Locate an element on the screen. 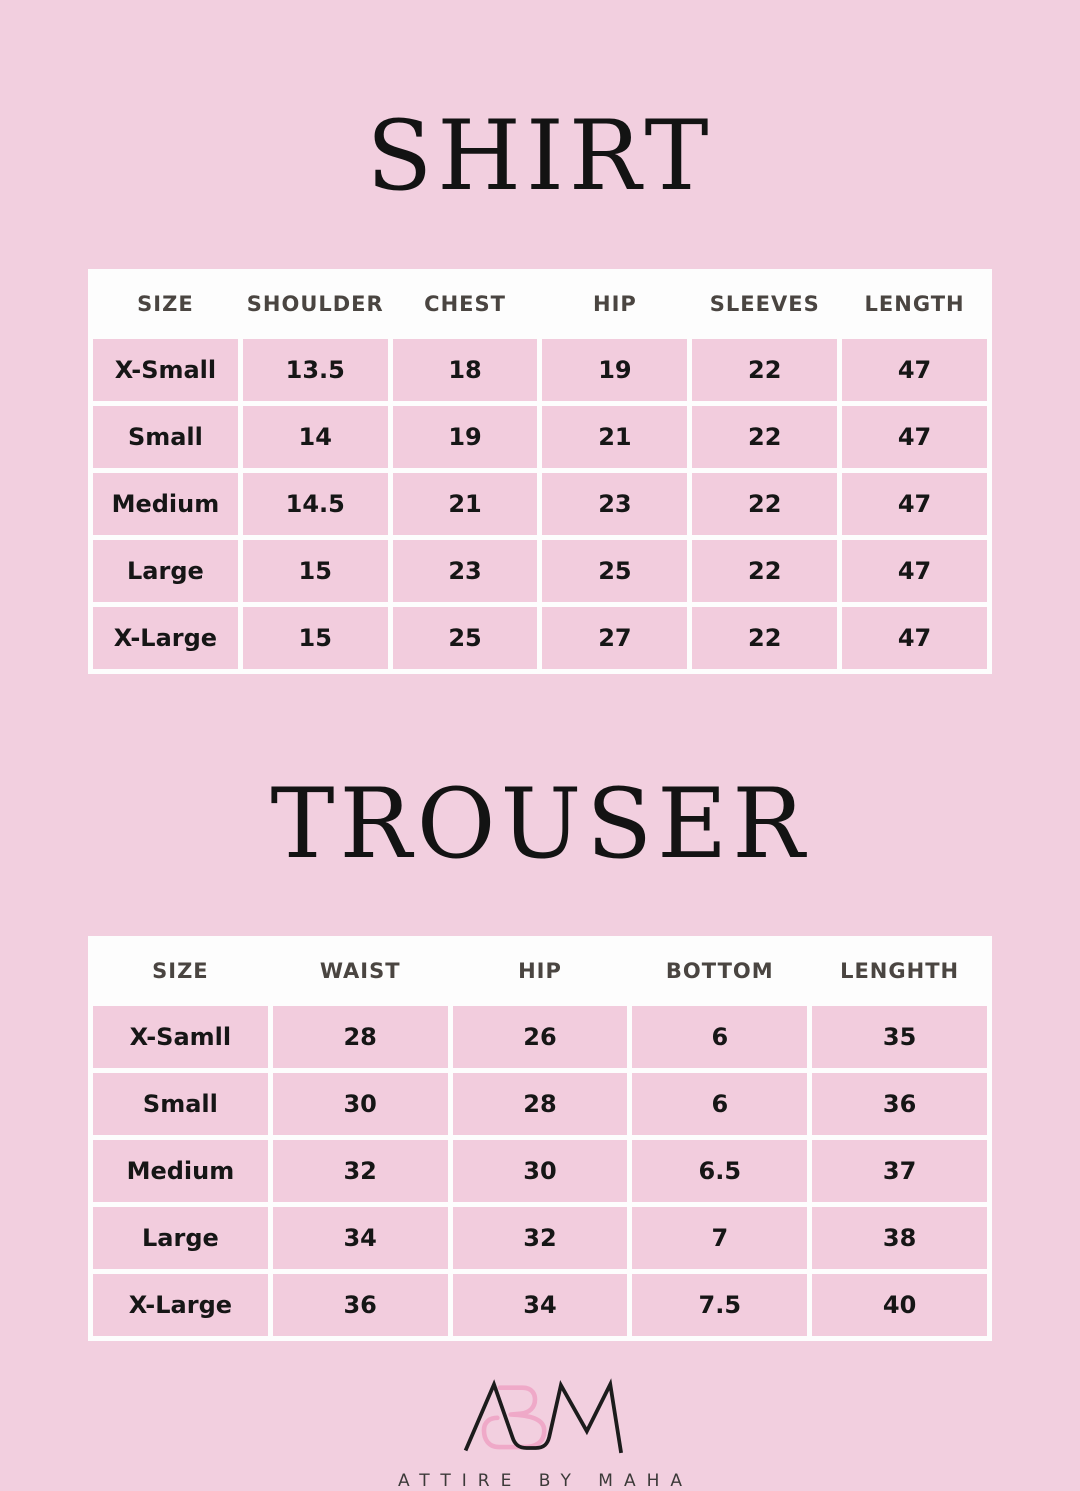 Image resolution: width=1080 pixels, height=1491 pixels. shirt-column-header-length: LENGTH is located at coordinates (914, 303).